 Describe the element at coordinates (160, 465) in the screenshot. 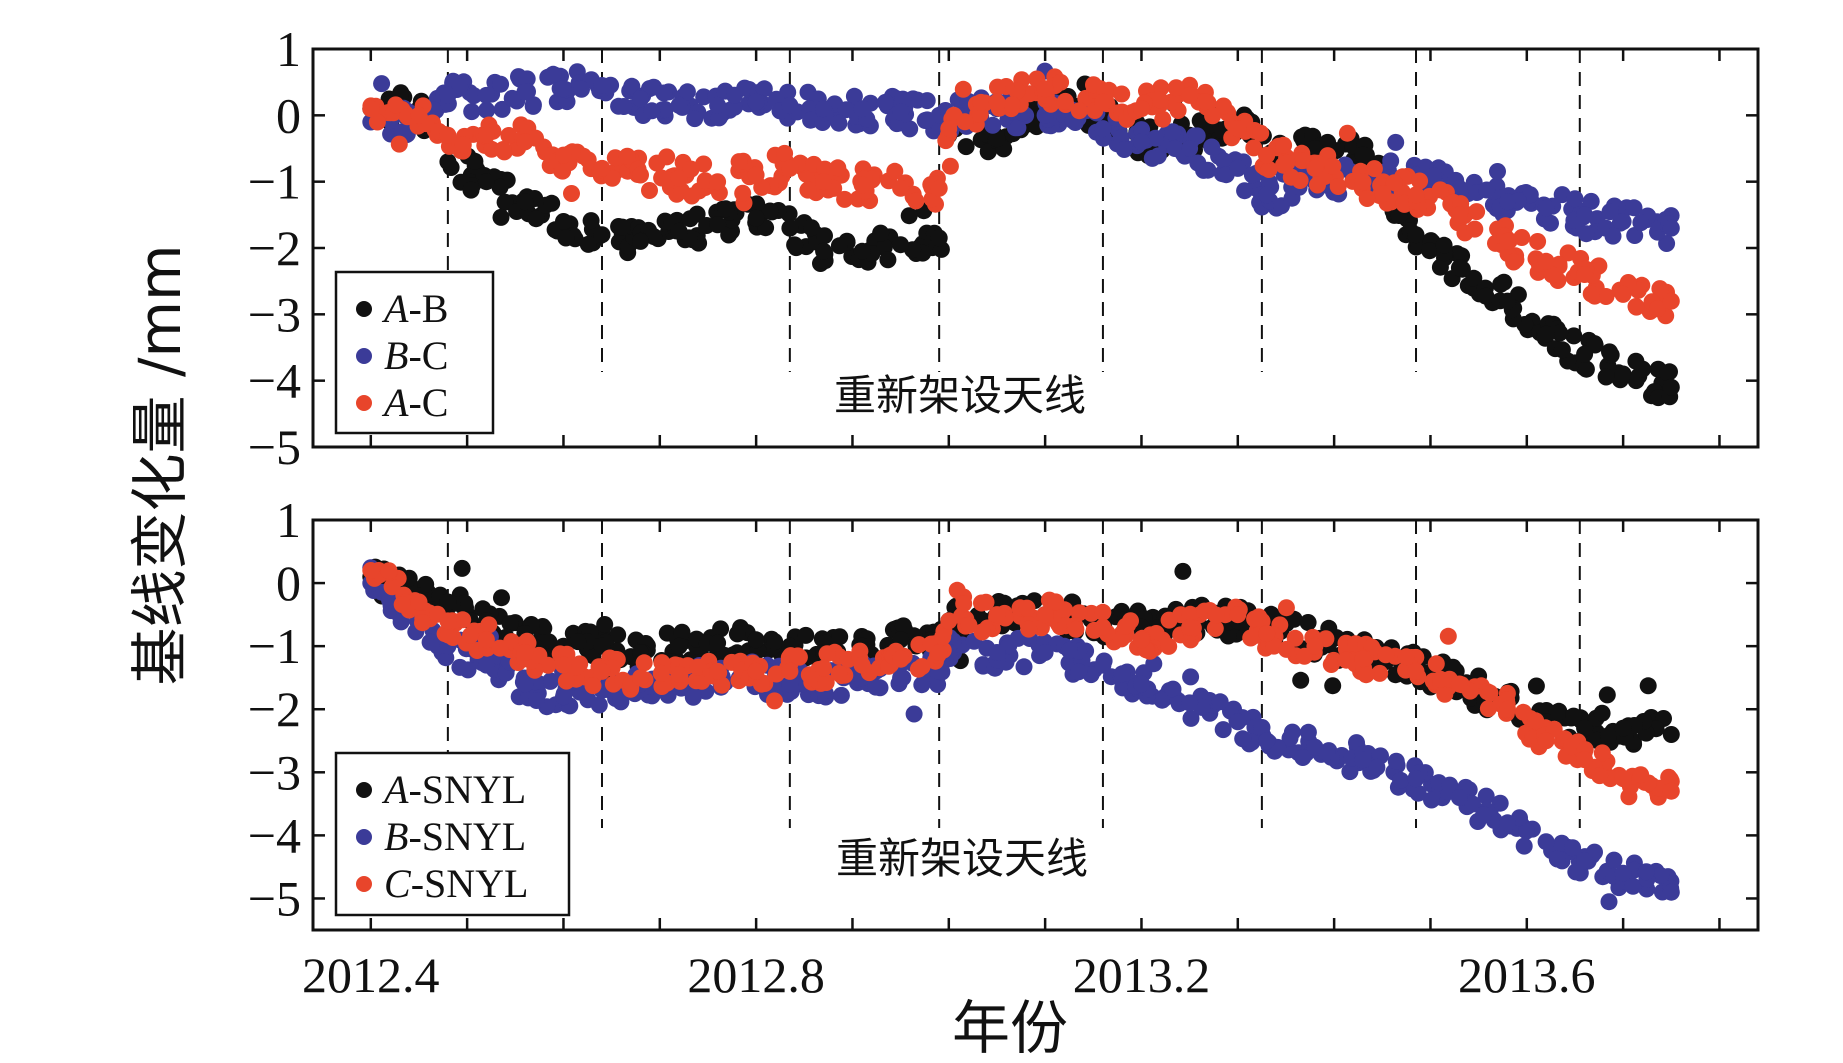

I see `y-axis-label: 基线变化量 /mm` at that location.